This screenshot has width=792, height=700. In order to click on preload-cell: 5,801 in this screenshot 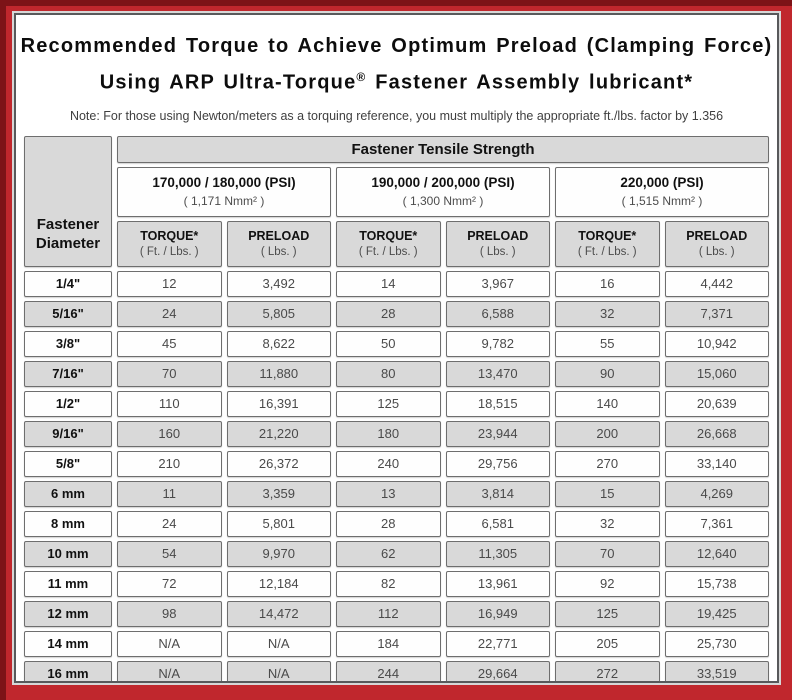, I will do `click(278, 523)`.